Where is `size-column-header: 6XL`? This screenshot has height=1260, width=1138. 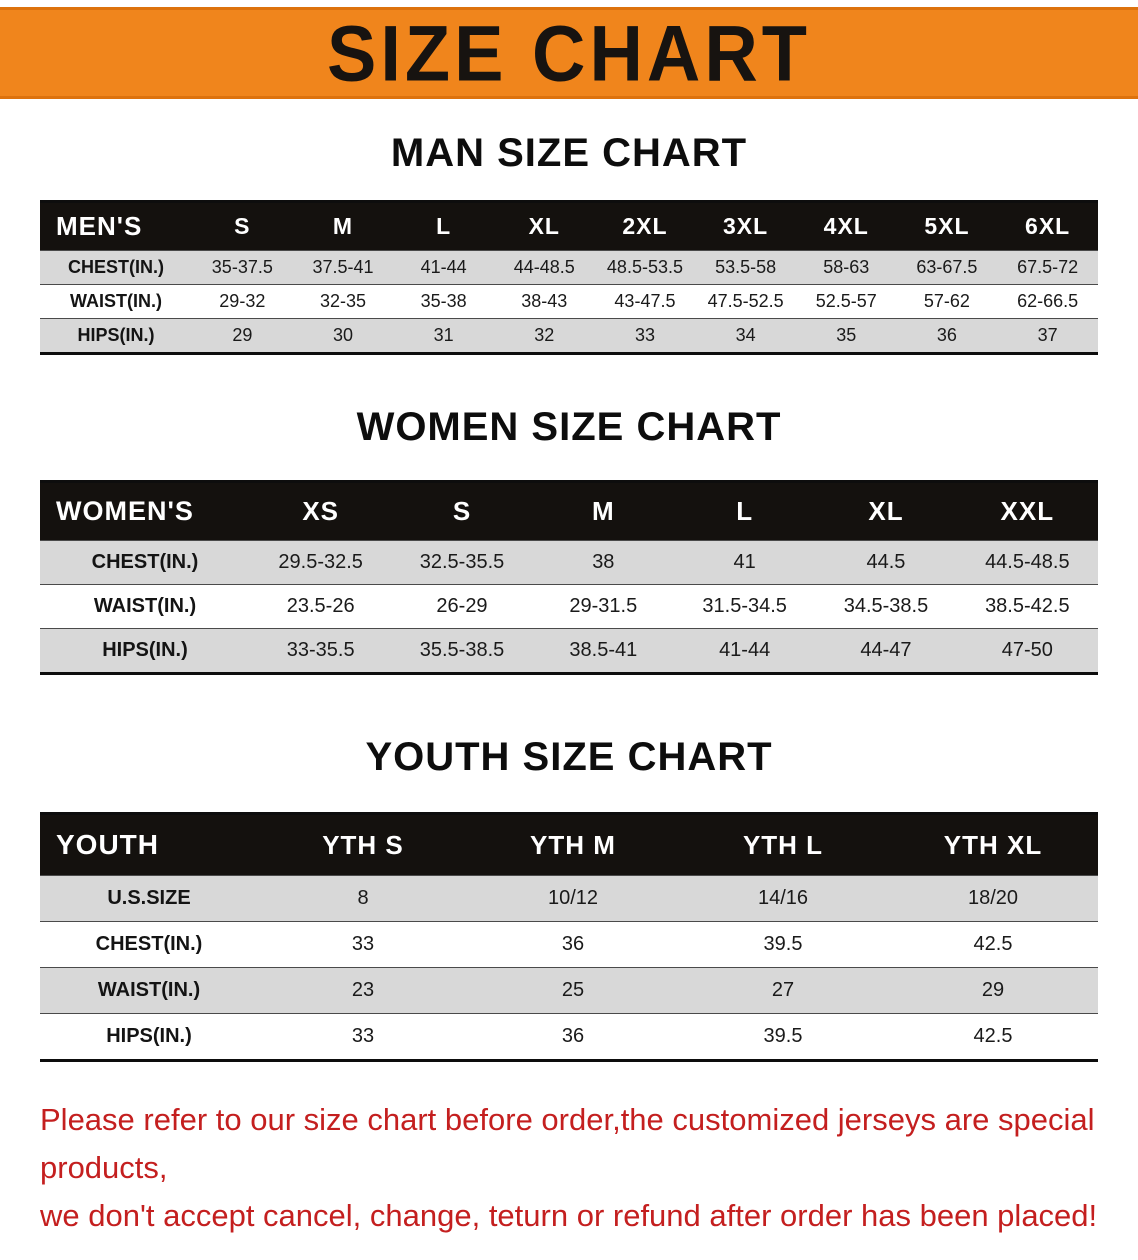 size-column-header: 6XL is located at coordinates (1047, 226).